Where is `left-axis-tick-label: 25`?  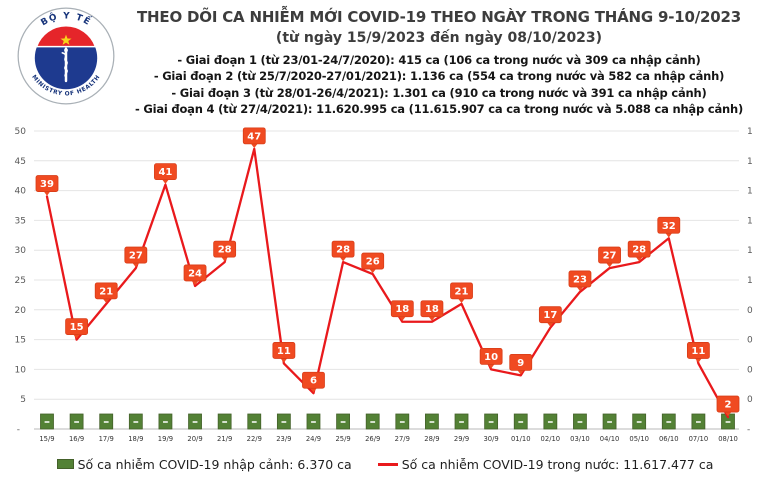
left-axis-tick-label: 25 is located at coordinates (20, 281).